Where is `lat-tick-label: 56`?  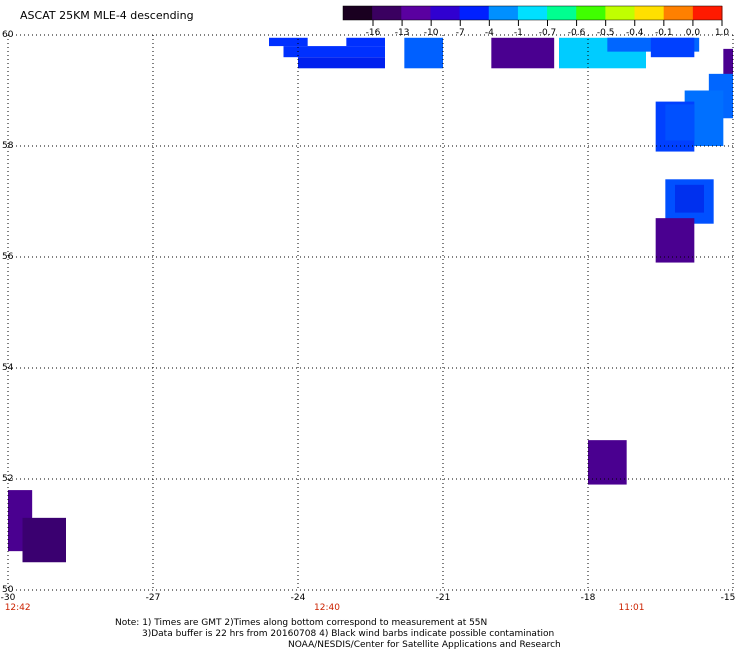
lat-tick-label: 56 is located at coordinates (8, 257).